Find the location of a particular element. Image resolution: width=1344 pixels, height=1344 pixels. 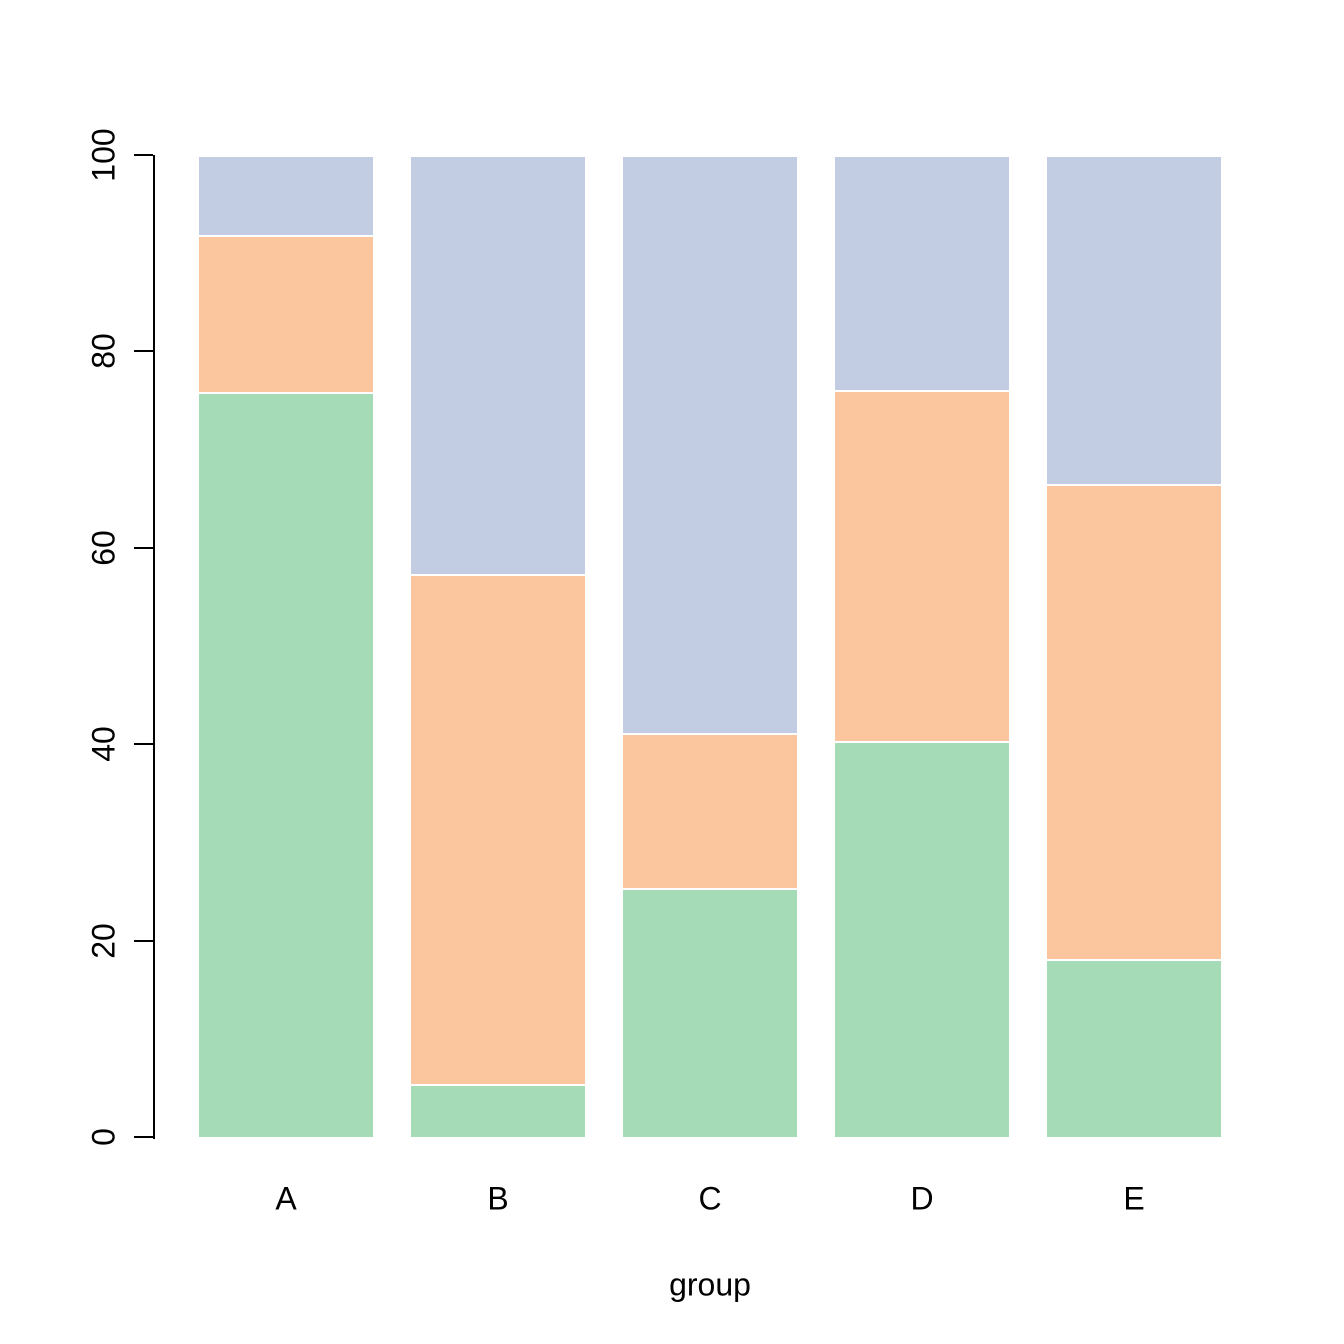

y-axis-tick-label: 80 is located at coordinates (103, 351).